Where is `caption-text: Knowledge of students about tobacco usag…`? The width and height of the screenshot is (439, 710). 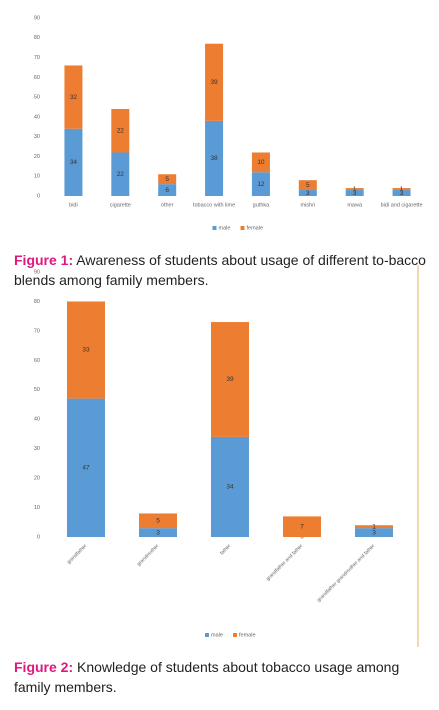
caption-text: Knowledge of students about tobacco usag… is located at coordinates (207, 677).